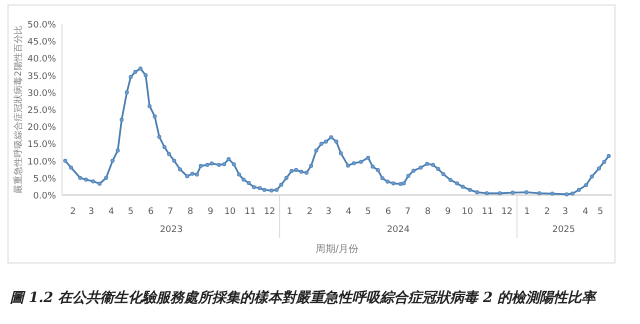  Describe the element at coordinates (564, 230) in the screenshot. I see `text: 2025` at that location.